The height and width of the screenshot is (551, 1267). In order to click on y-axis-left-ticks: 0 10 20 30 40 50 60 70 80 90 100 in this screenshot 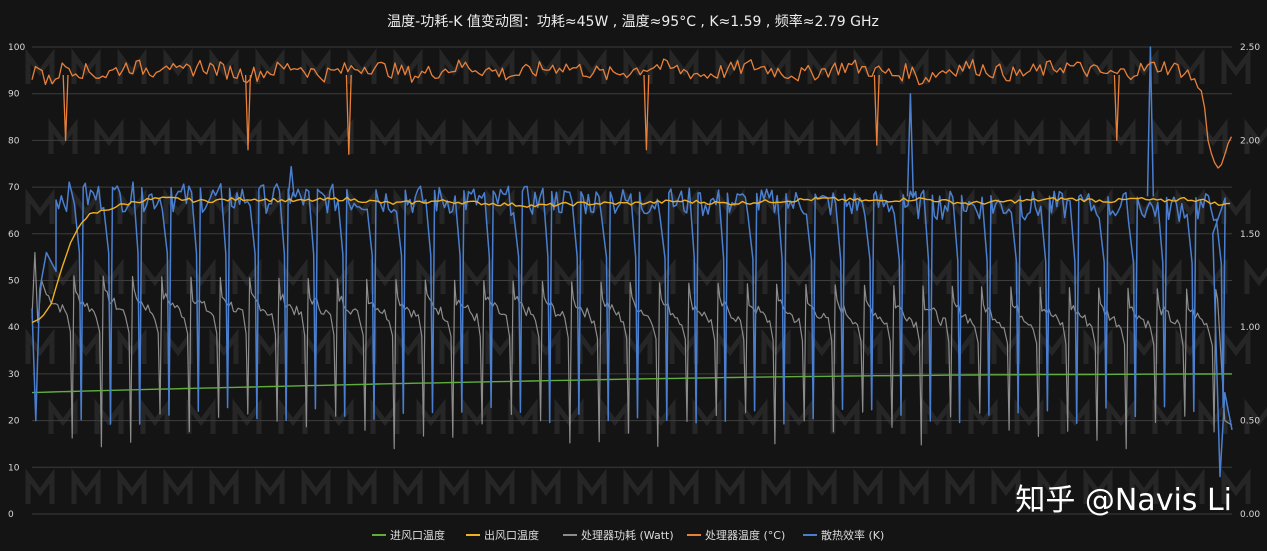, I will do `click(16, 281)`.